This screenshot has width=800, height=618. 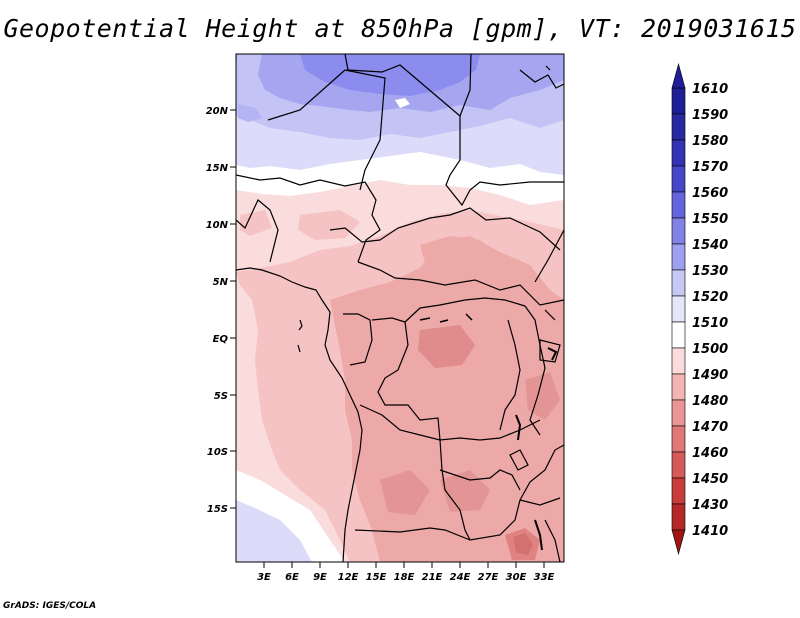 What do you see at coordinates (329, 225) in the screenshot?
I see `field-1490-patch` at bounding box center [329, 225].